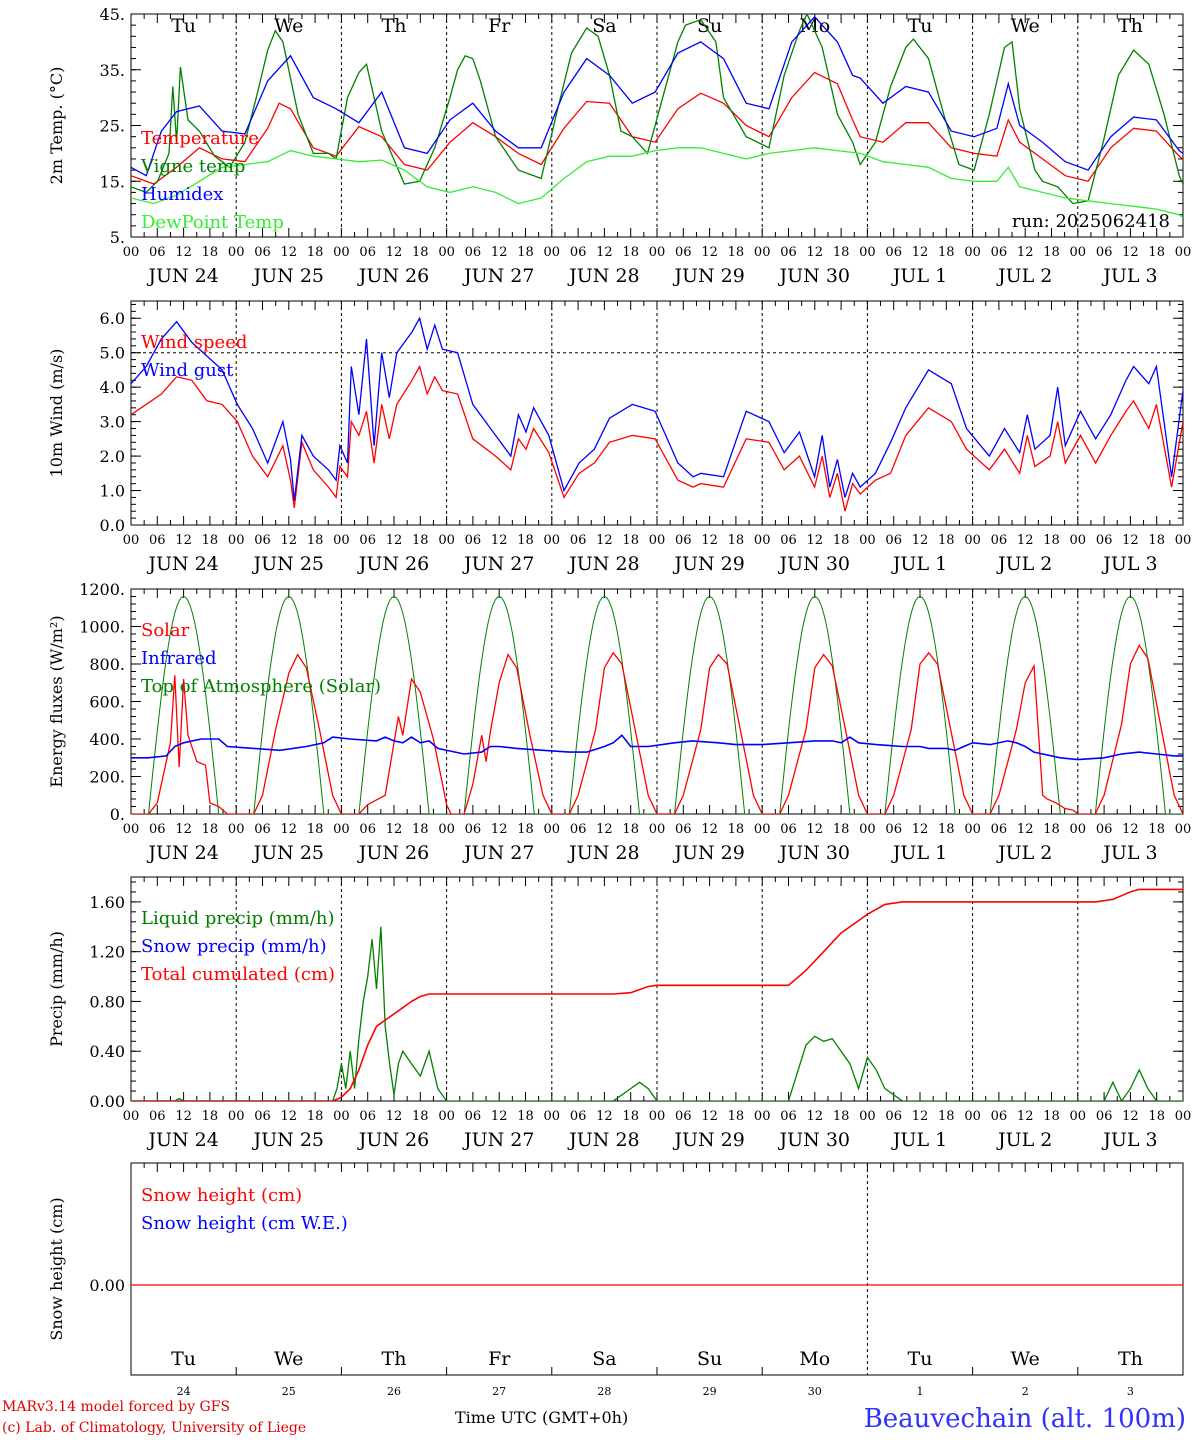 This screenshot has height=1440, width=1194. I want to click on legend-entry: Solar, so click(165, 630).